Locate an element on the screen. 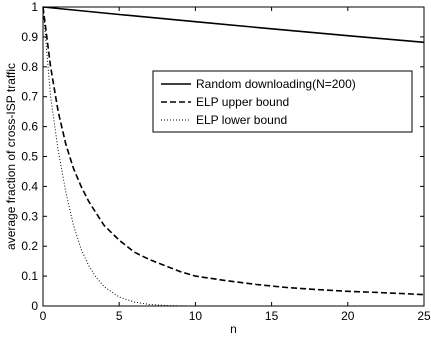  y-tick-label: 0 is located at coordinates (34, 306).